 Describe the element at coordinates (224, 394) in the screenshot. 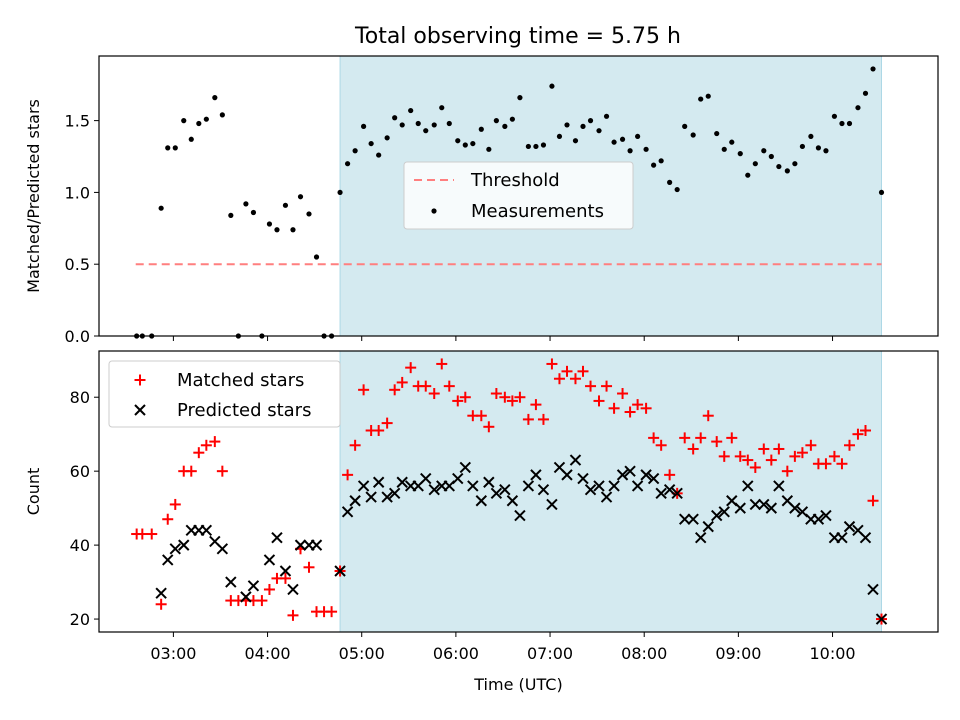

I see `legend: Matched stars Predicted stars` at that location.